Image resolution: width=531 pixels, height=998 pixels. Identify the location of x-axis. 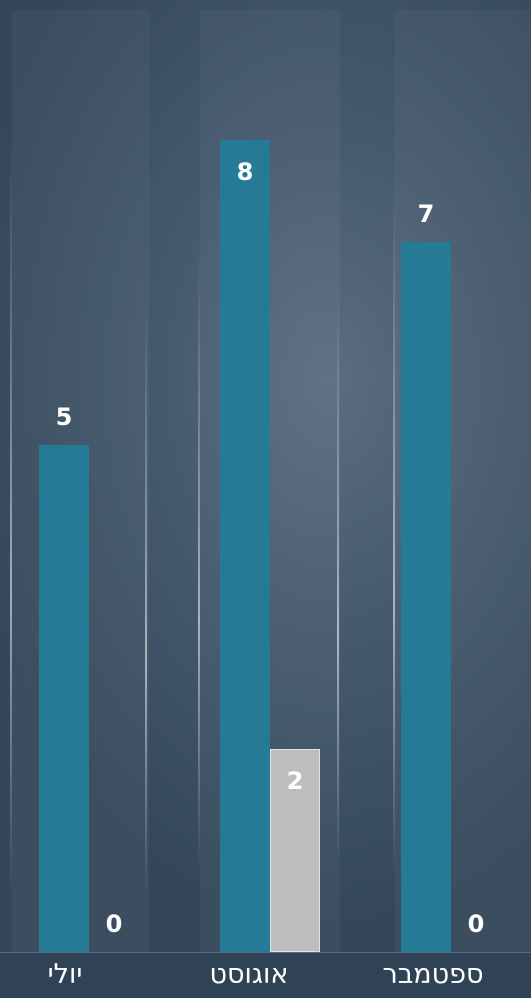
(265, 975).